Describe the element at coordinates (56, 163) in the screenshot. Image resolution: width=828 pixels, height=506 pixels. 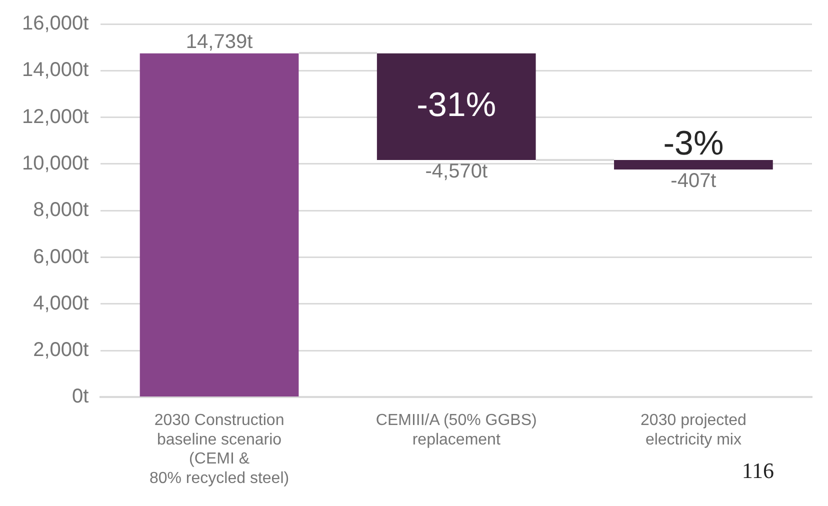
I see `y-tick-label: 10,000t` at that location.